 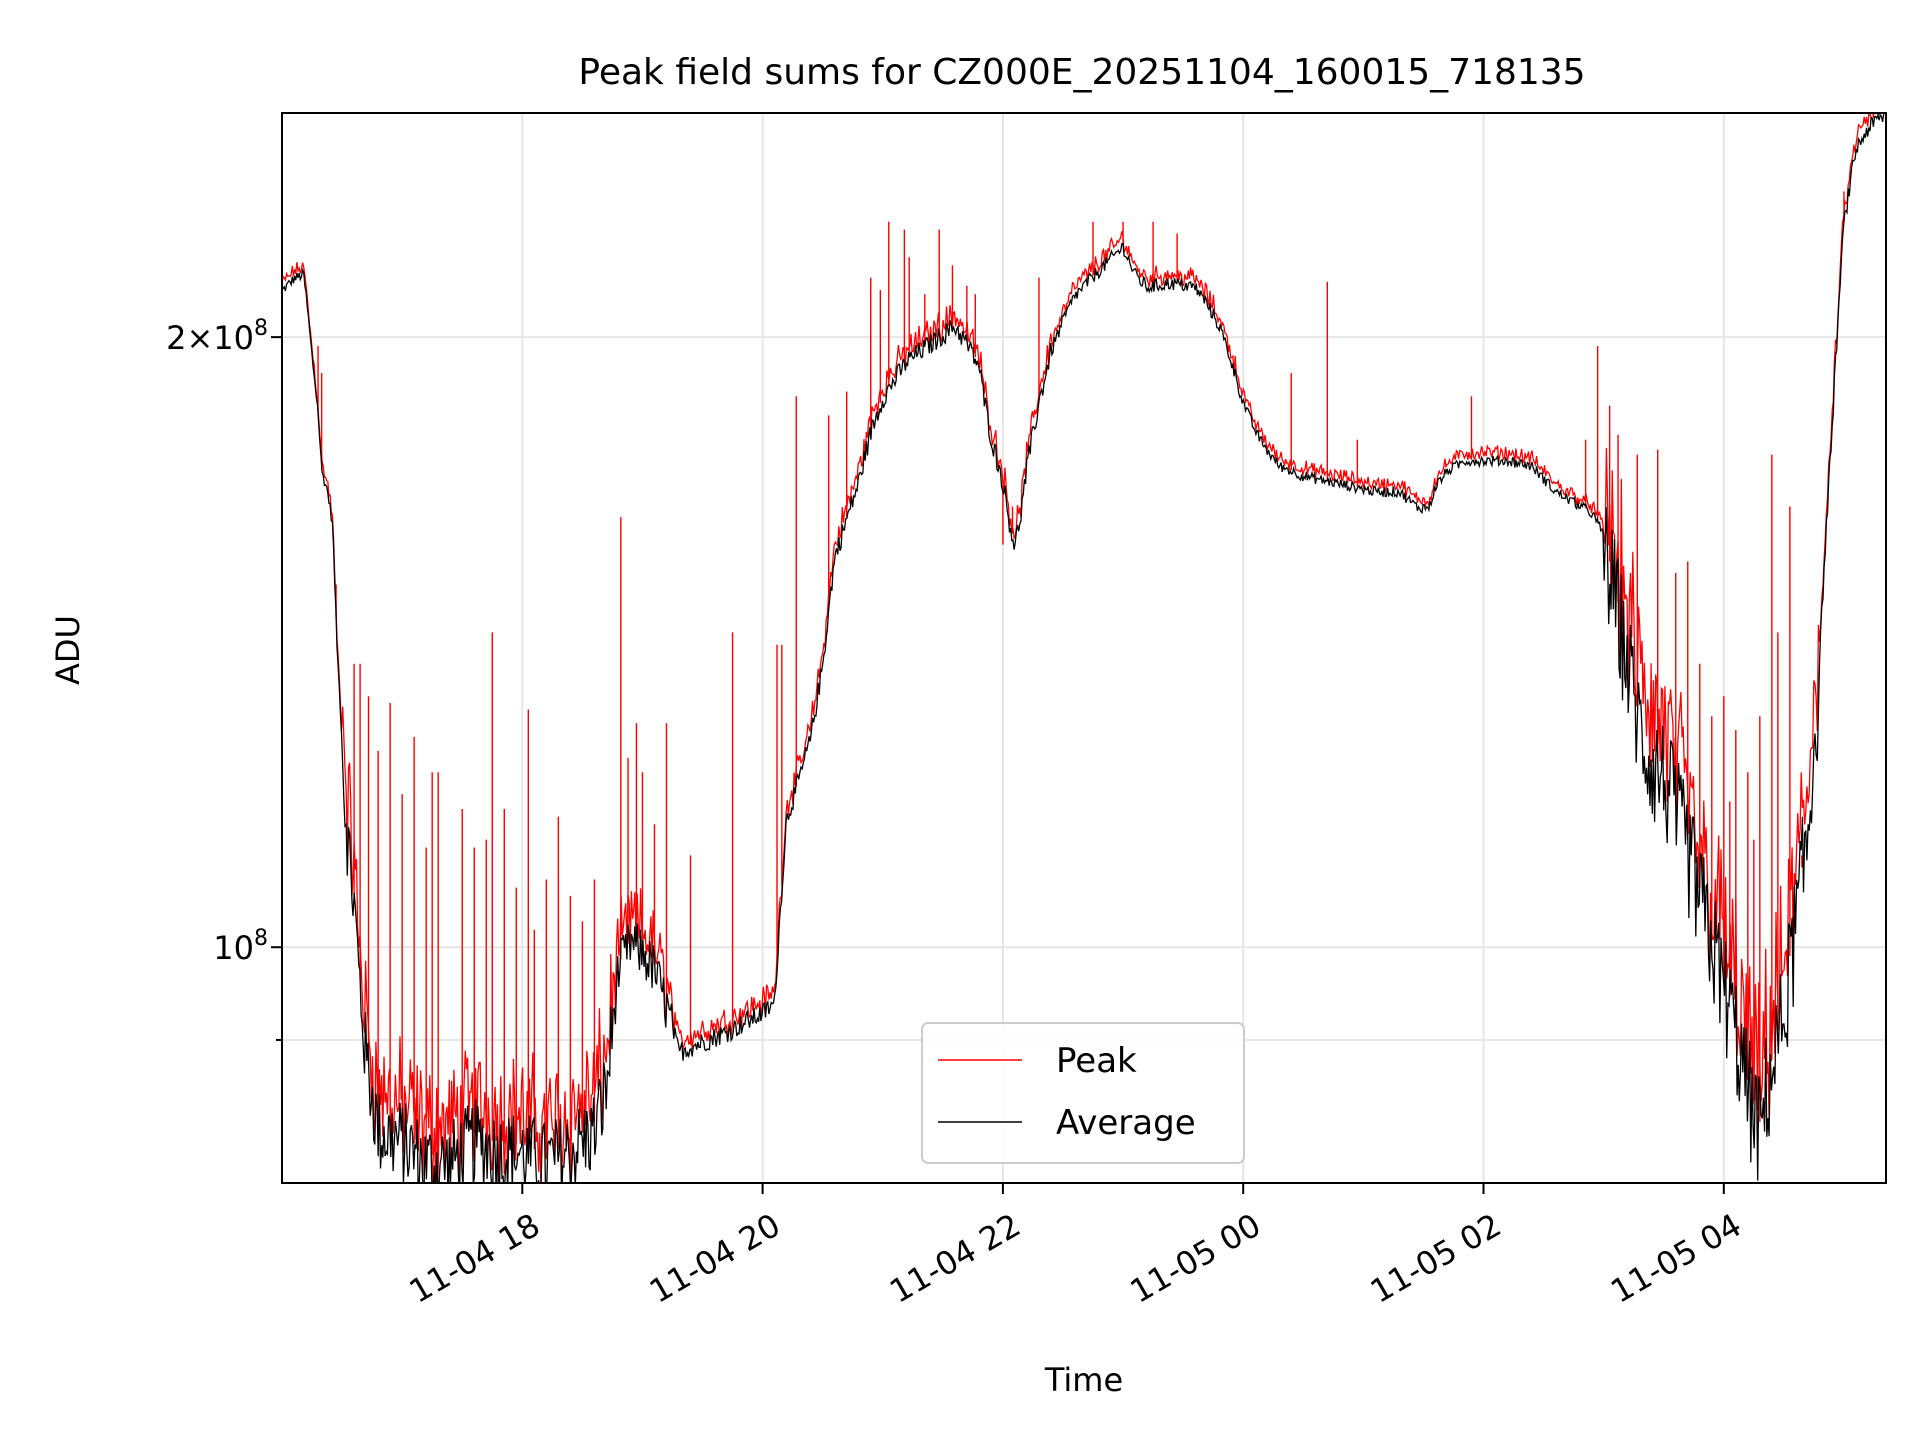 What do you see at coordinates (1126, 1123) in the screenshot?
I see `legend-average-label: Average` at bounding box center [1126, 1123].